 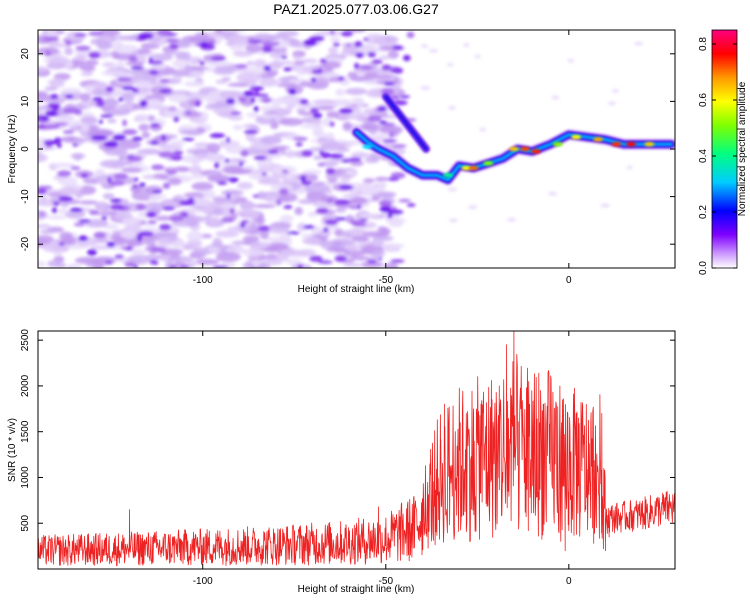 What do you see at coordinates (513, 139) in the screenshot?
I see `spectrogram-signal-trace` at bounding box center [513, 139].